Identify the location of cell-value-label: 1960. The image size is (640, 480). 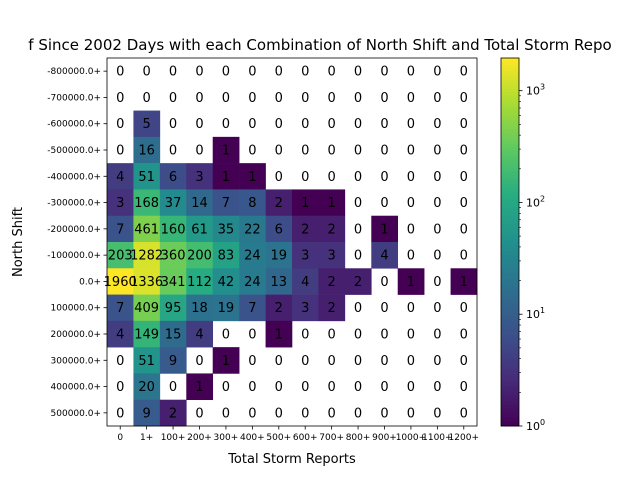
(120, 282).